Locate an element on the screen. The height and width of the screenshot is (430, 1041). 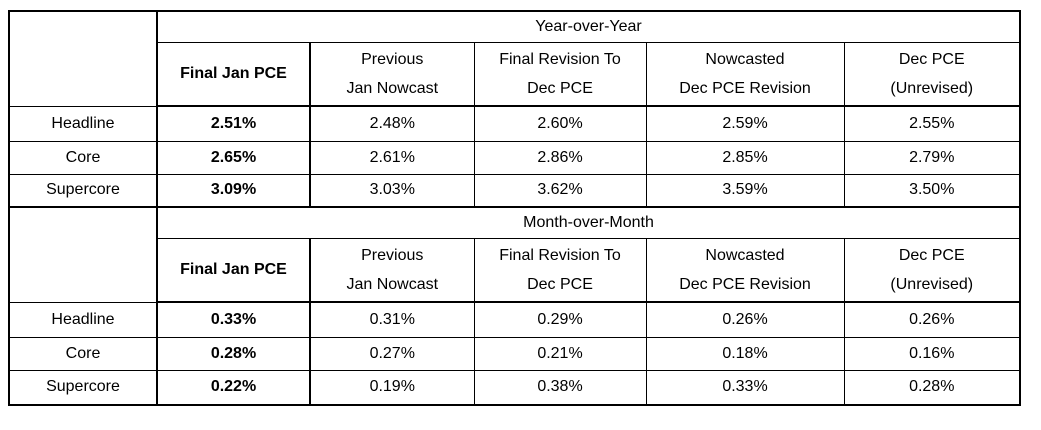
table-row: Core 2.65% 2.61% 2.86% 2.85% 2.79% is located at coordinates (514, 157).